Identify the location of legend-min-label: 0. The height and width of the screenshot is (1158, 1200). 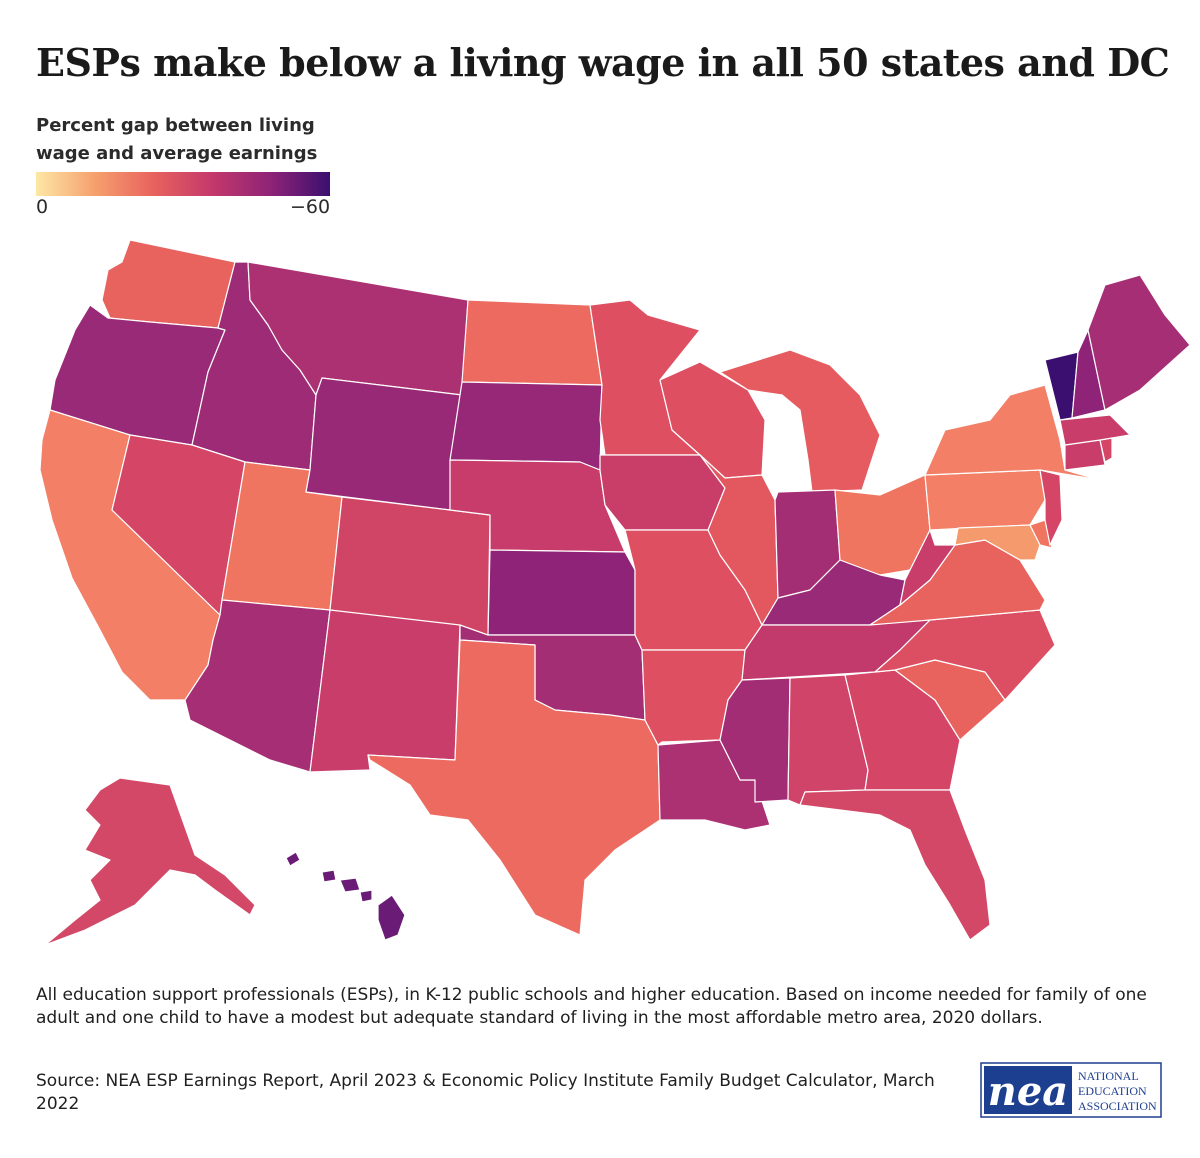
(42, 207).